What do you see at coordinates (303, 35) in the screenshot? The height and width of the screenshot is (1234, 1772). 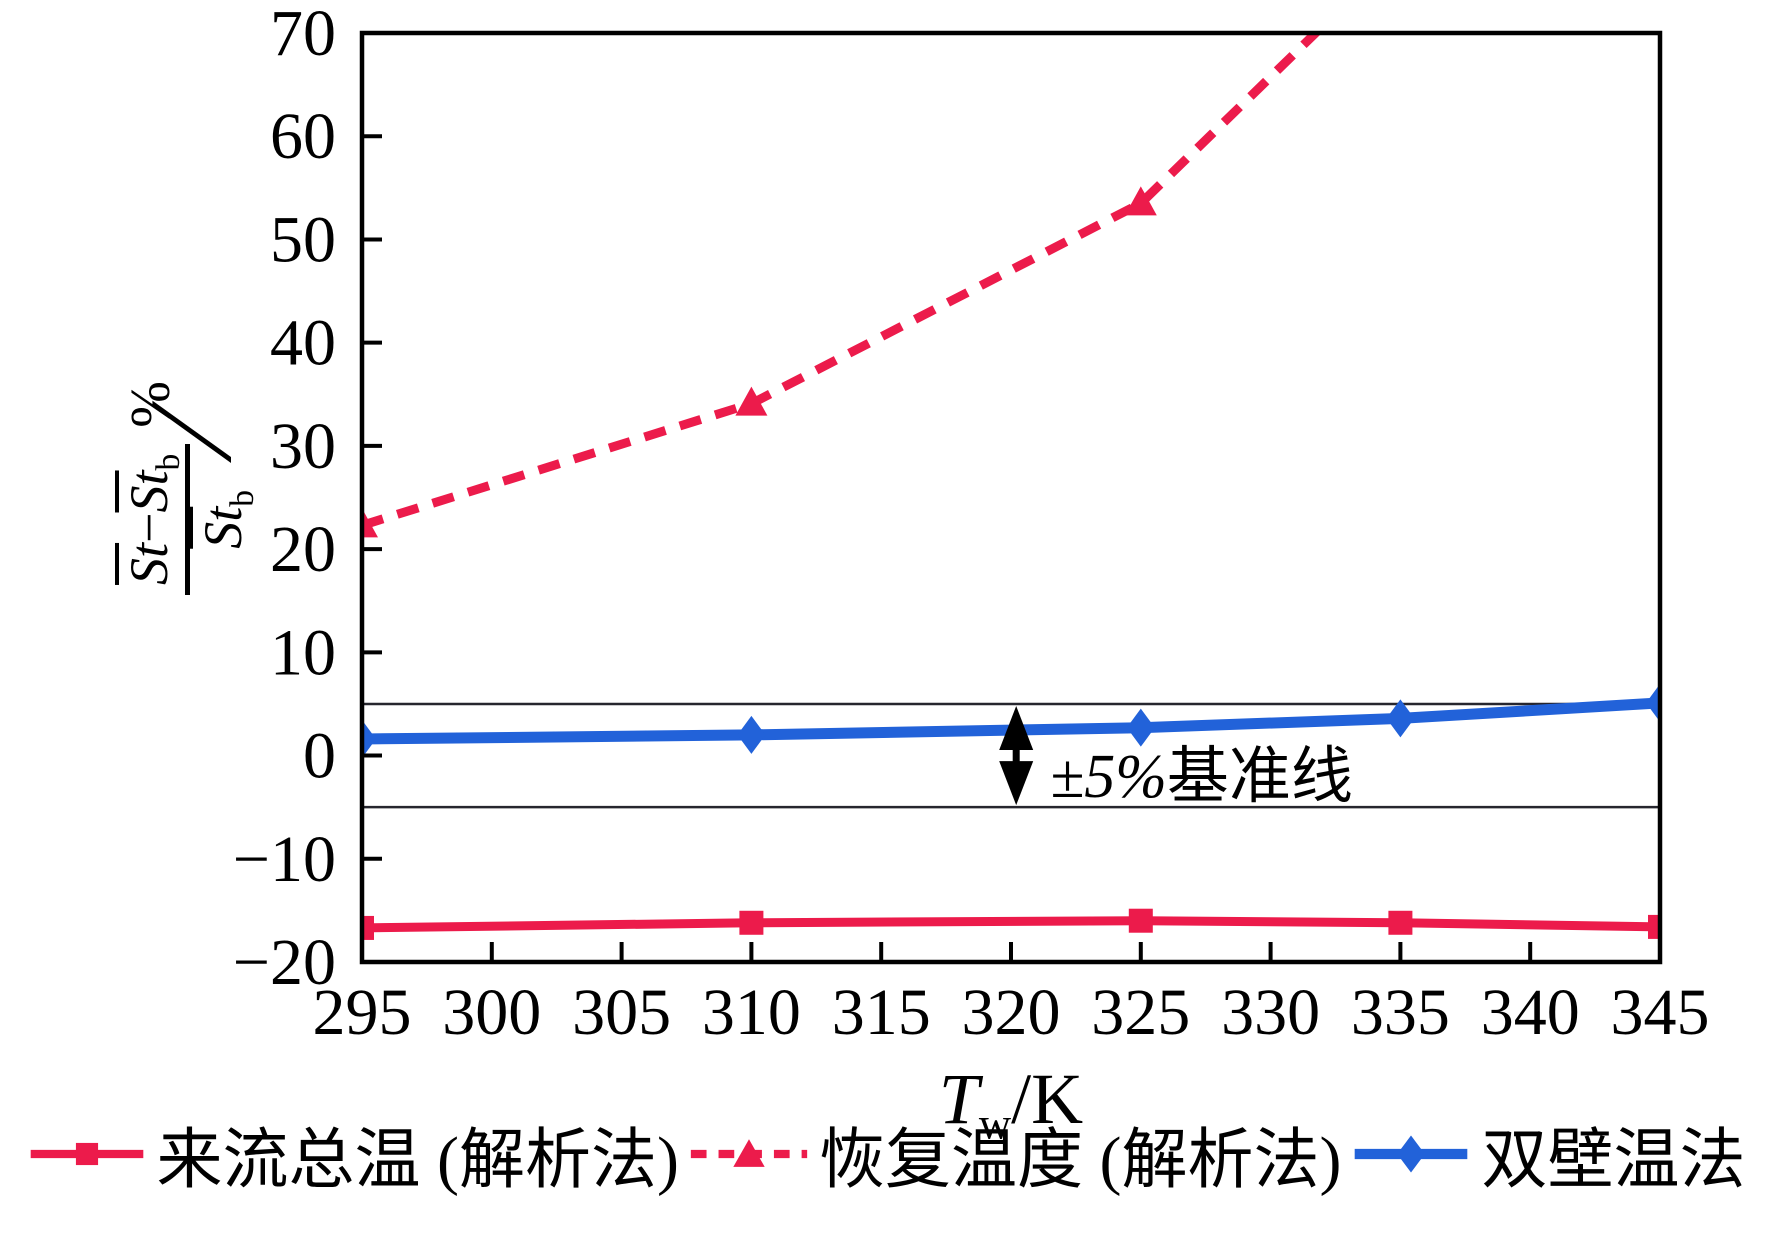 I see `y-tick-label: 70` at bounding box center [303, 35].